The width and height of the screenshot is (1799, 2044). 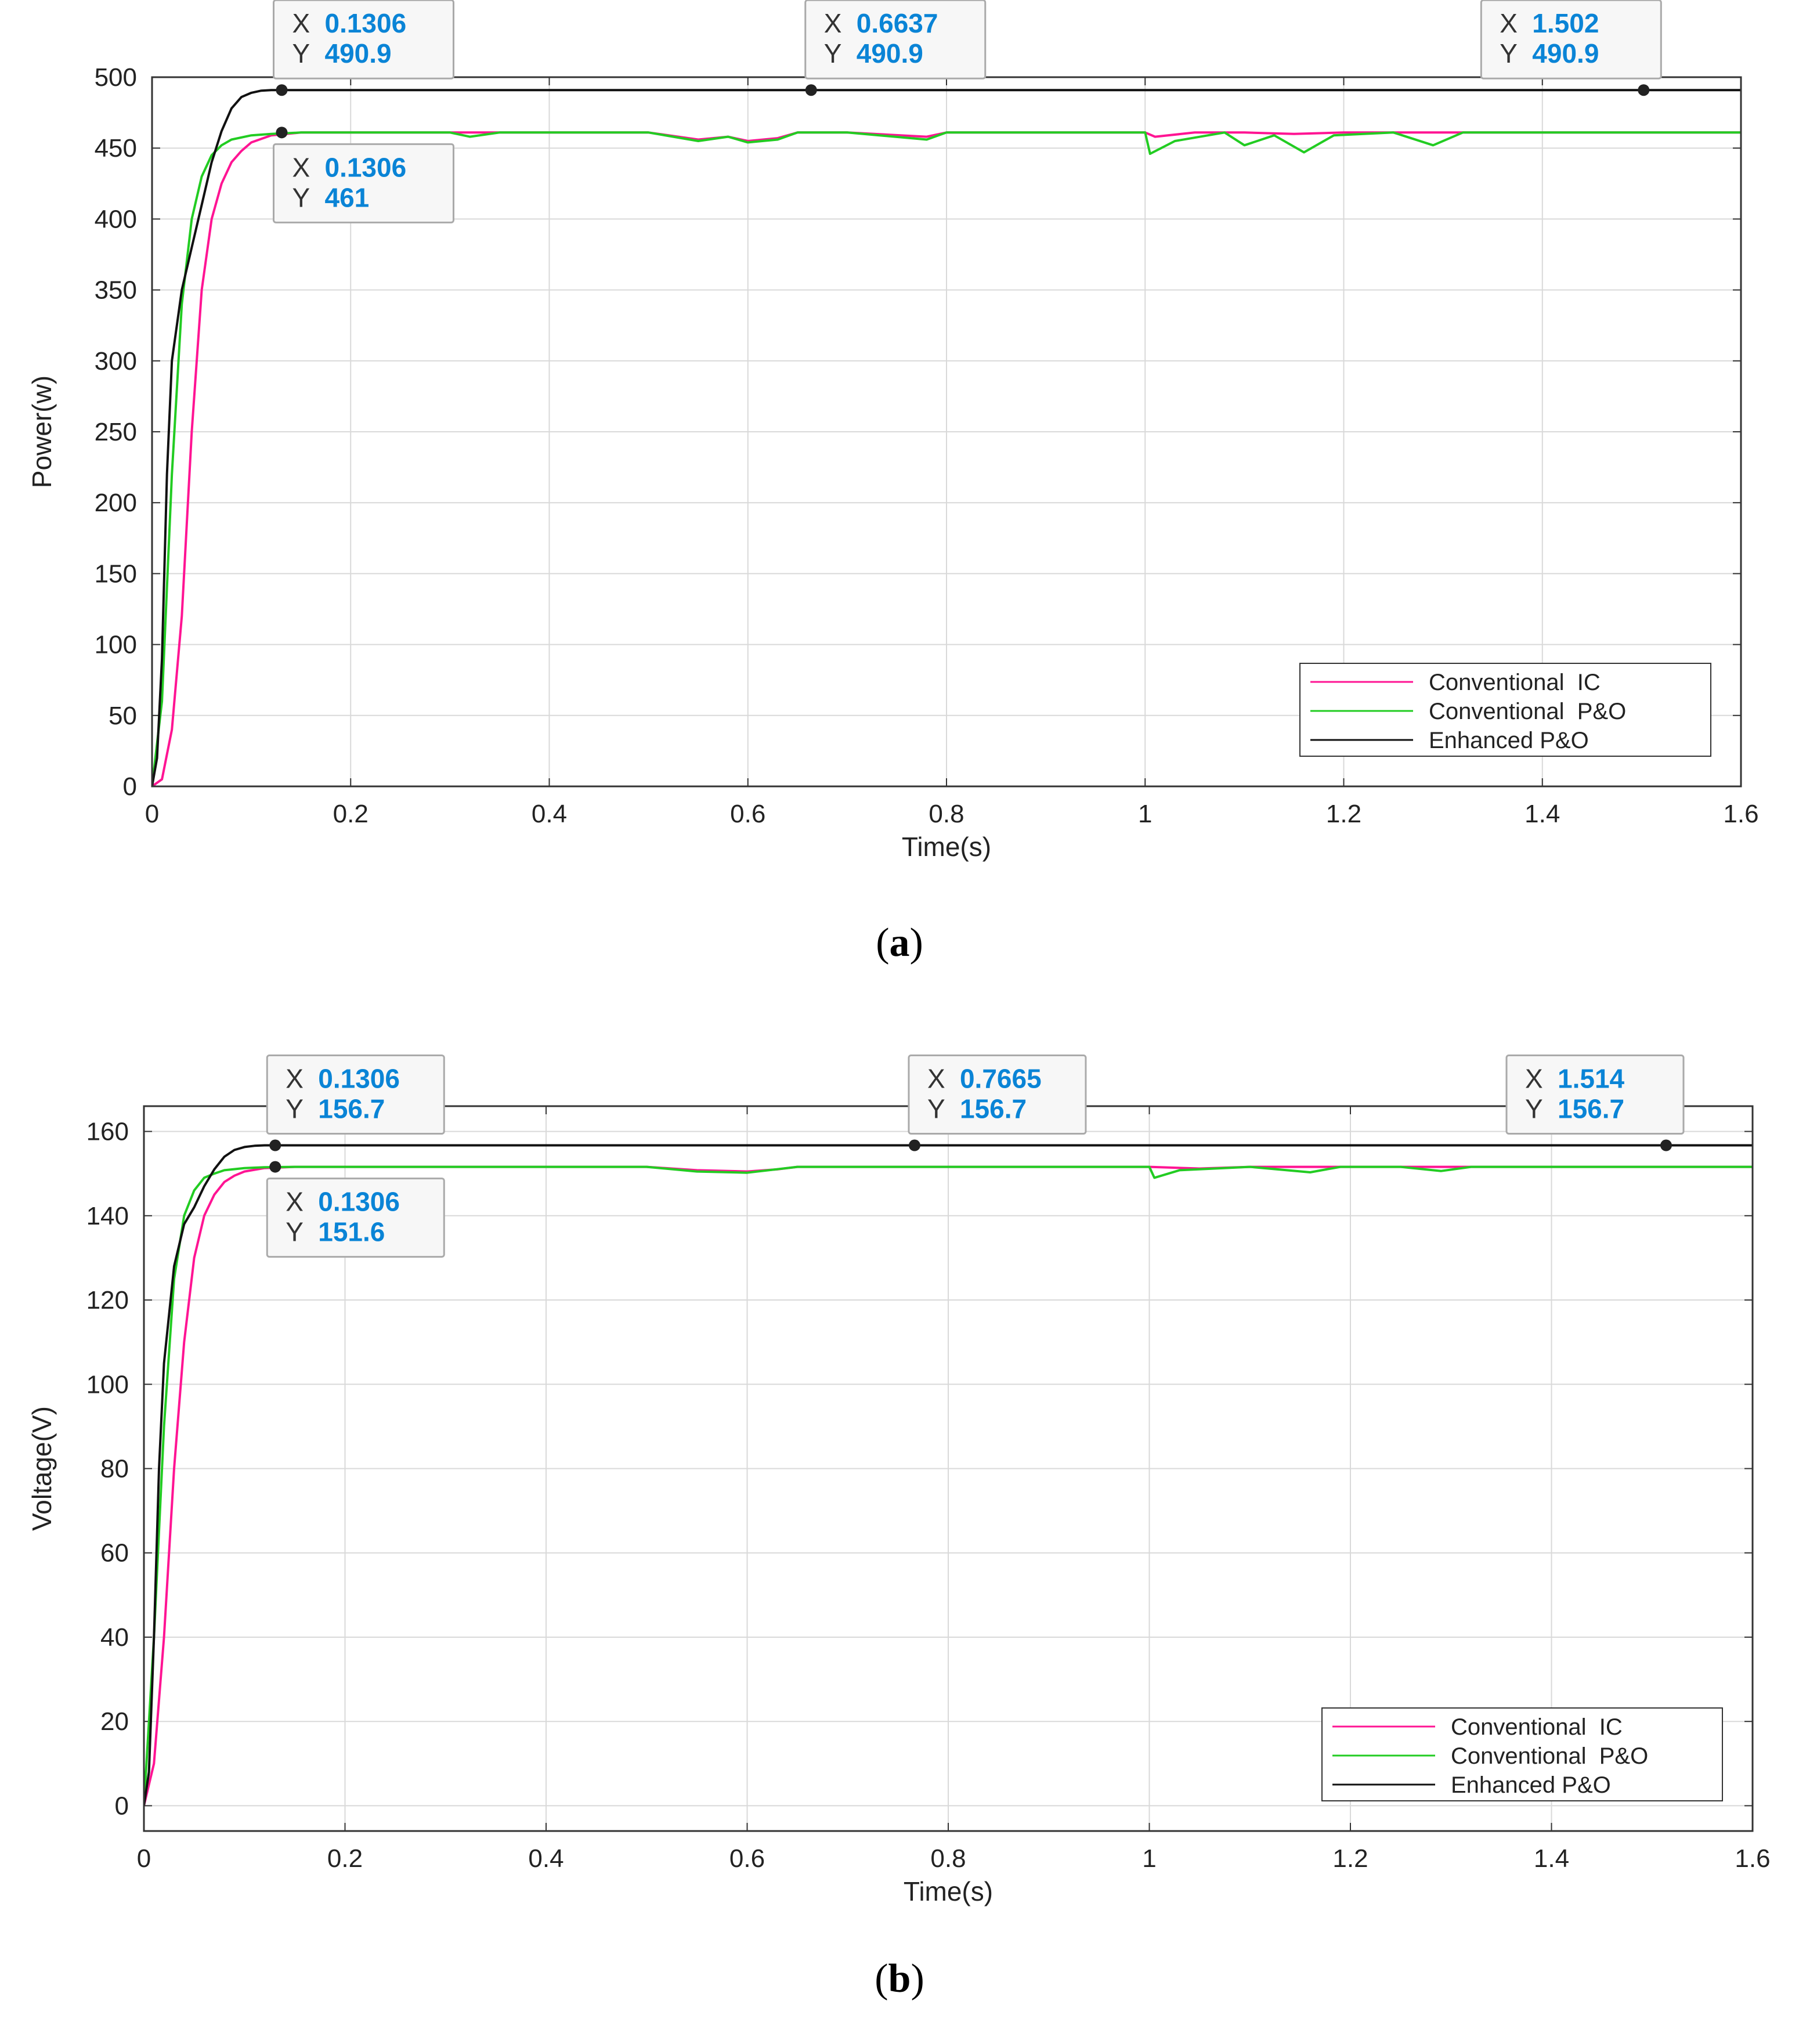 I want to click on datatip-x-value: 1.514, so click(x=1591, y=1079).